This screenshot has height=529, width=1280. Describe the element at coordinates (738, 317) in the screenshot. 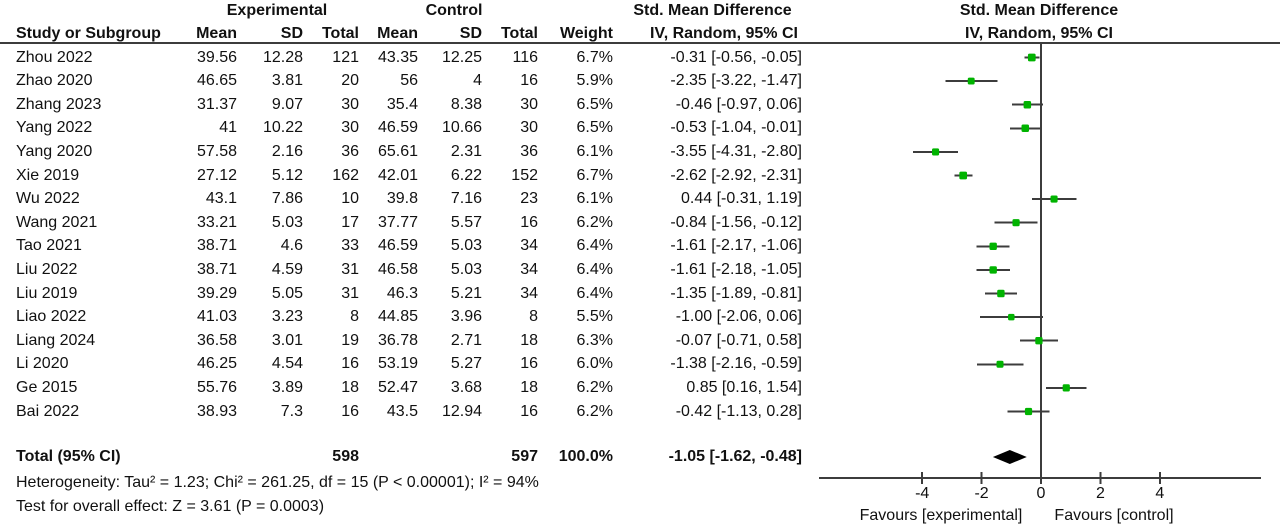

I see `ci-text-cell: -1.00 [-2.06, 0.06]` at that location.